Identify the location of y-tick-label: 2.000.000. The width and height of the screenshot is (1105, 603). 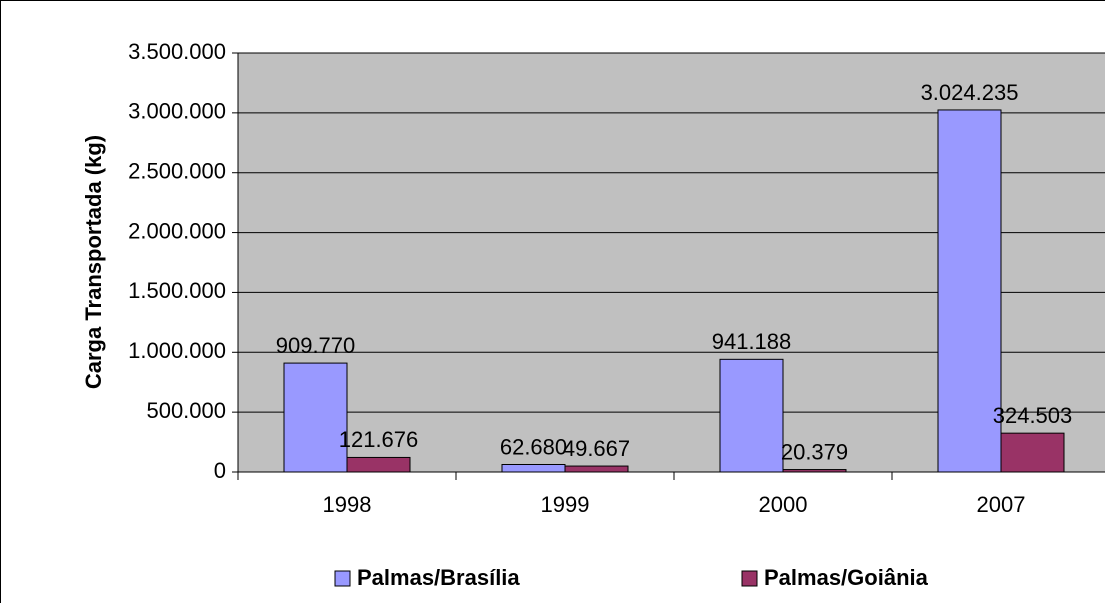
(177, 230).